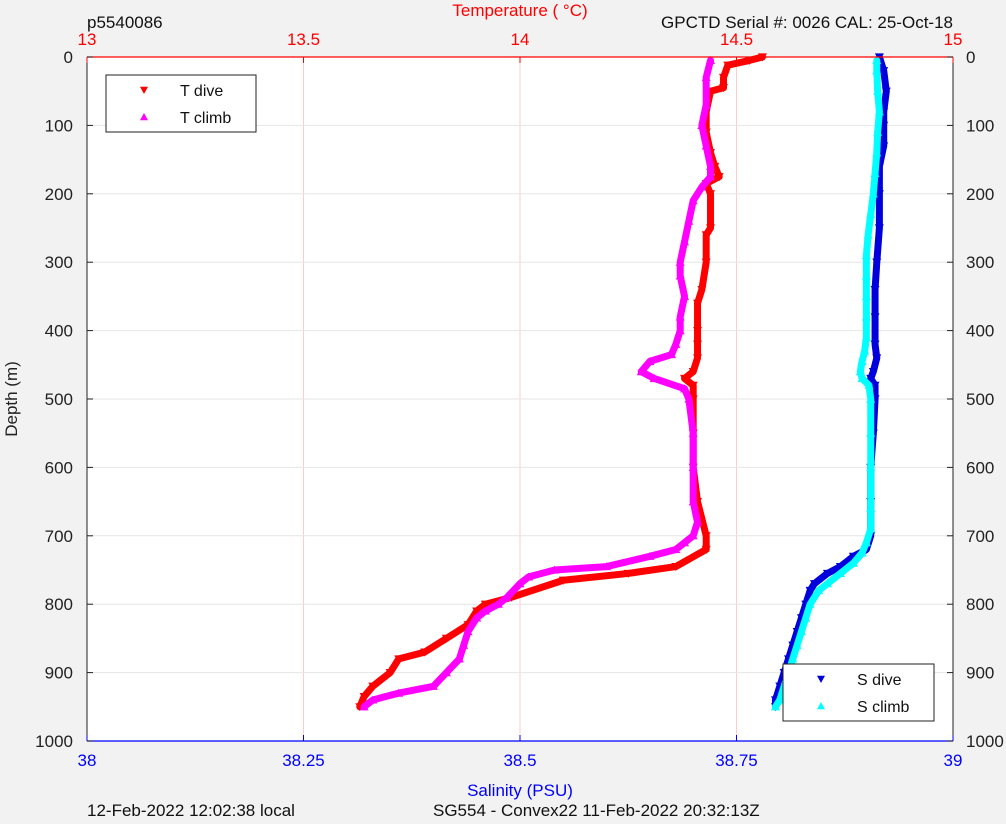 This screenshot has height=824, width=1006. What do you see at coordinates (59, 262) in the screenshot?
I see `depth-tick-label-left: 300` at bounding box center [59, 262].